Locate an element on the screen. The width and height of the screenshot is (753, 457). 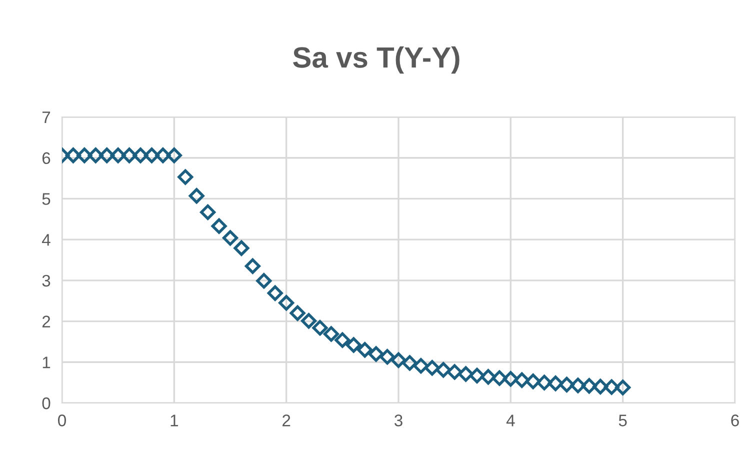
y-tick-label: 1 is located at coordinates (46, 362).